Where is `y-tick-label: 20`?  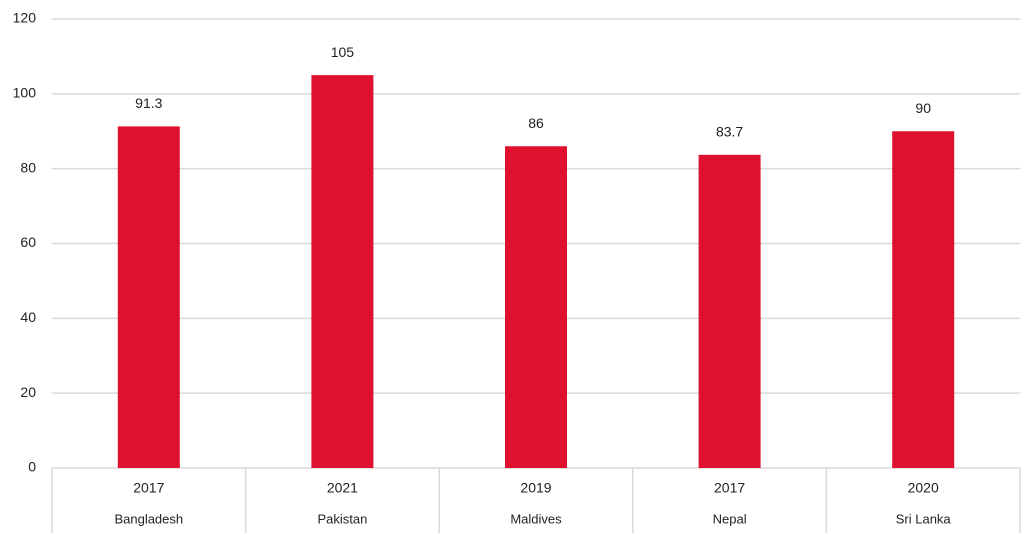 y-tick-label: 20 is located at coordinates (28, 392).